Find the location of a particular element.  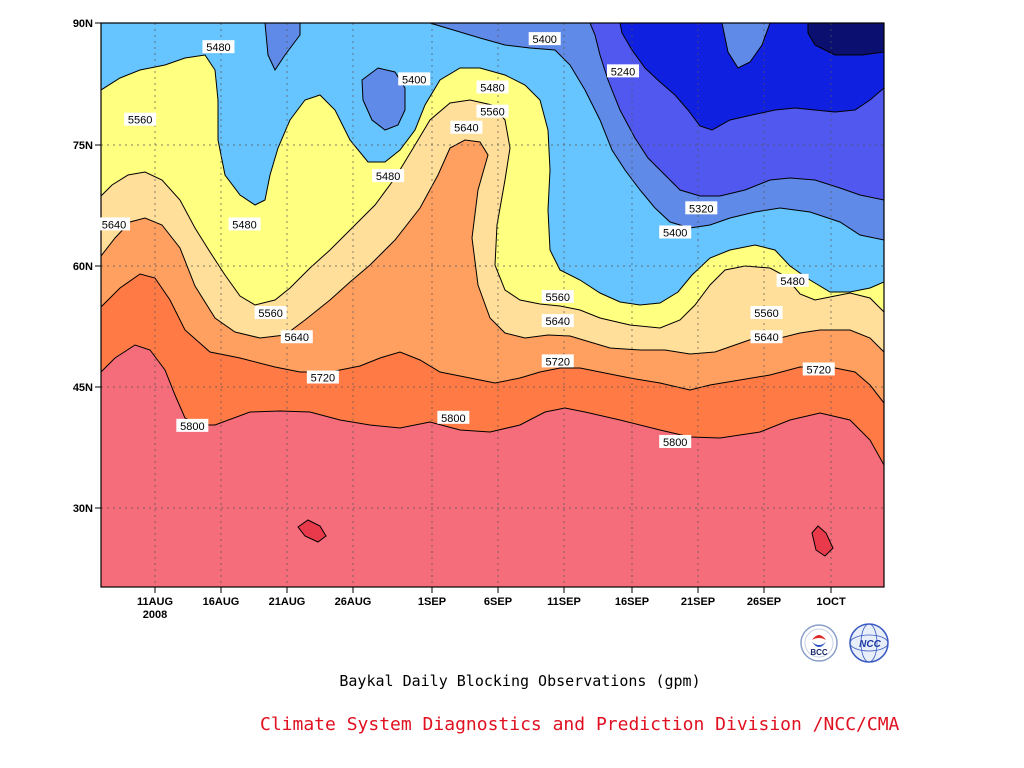

ncc-logo: NCC is located at coordinates (869, 643).